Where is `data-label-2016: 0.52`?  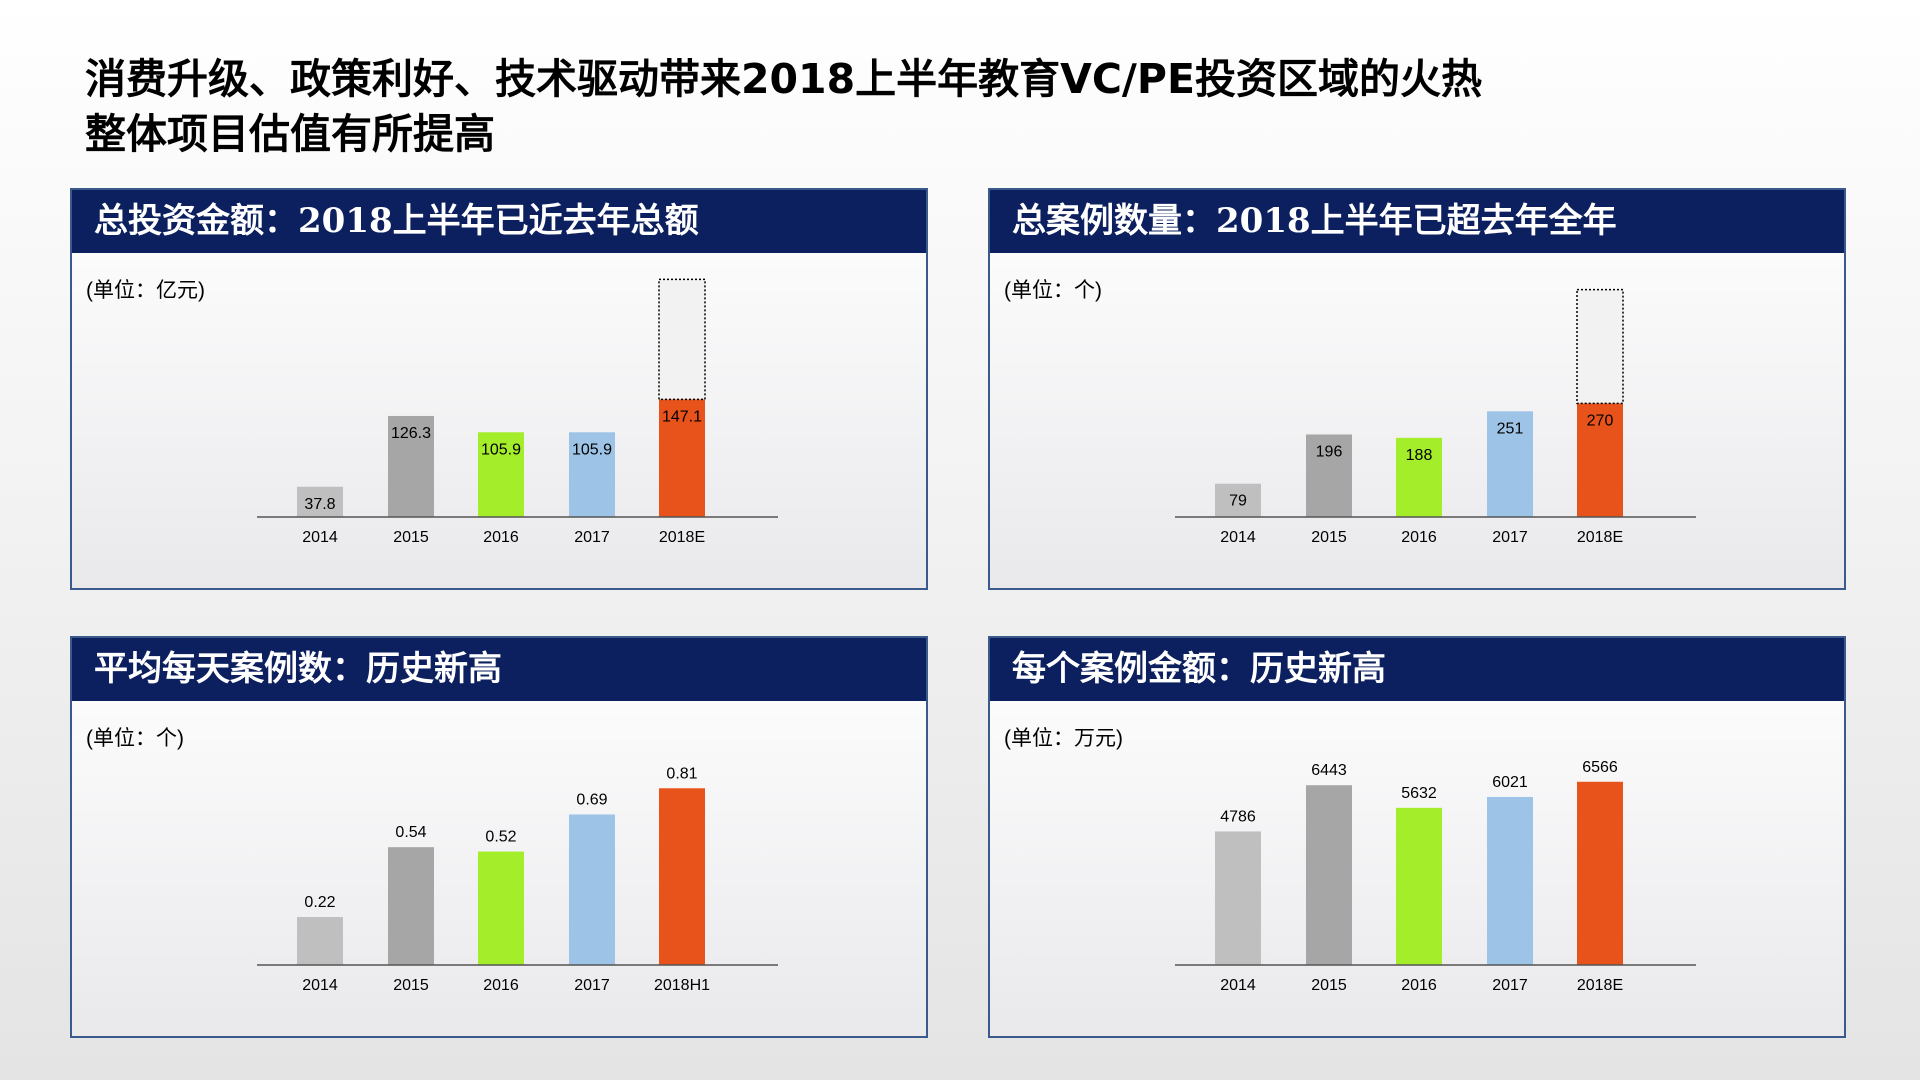 data-label-2016: 0.52 is located at coordinates (500, 837).